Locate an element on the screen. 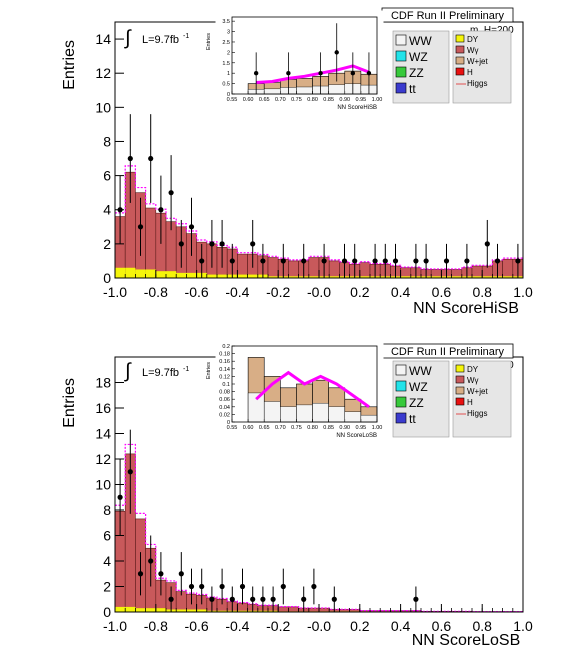 The width and height of the screenshot is (567, 672). x-tick-label: 0.6 is located at coordinates (442, 292).